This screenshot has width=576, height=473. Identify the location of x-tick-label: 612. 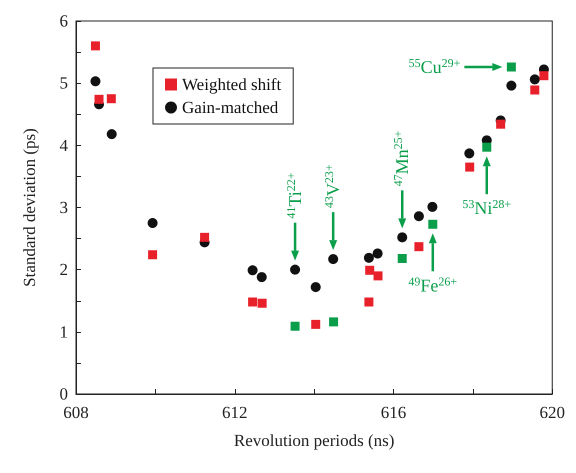
(235, 412).